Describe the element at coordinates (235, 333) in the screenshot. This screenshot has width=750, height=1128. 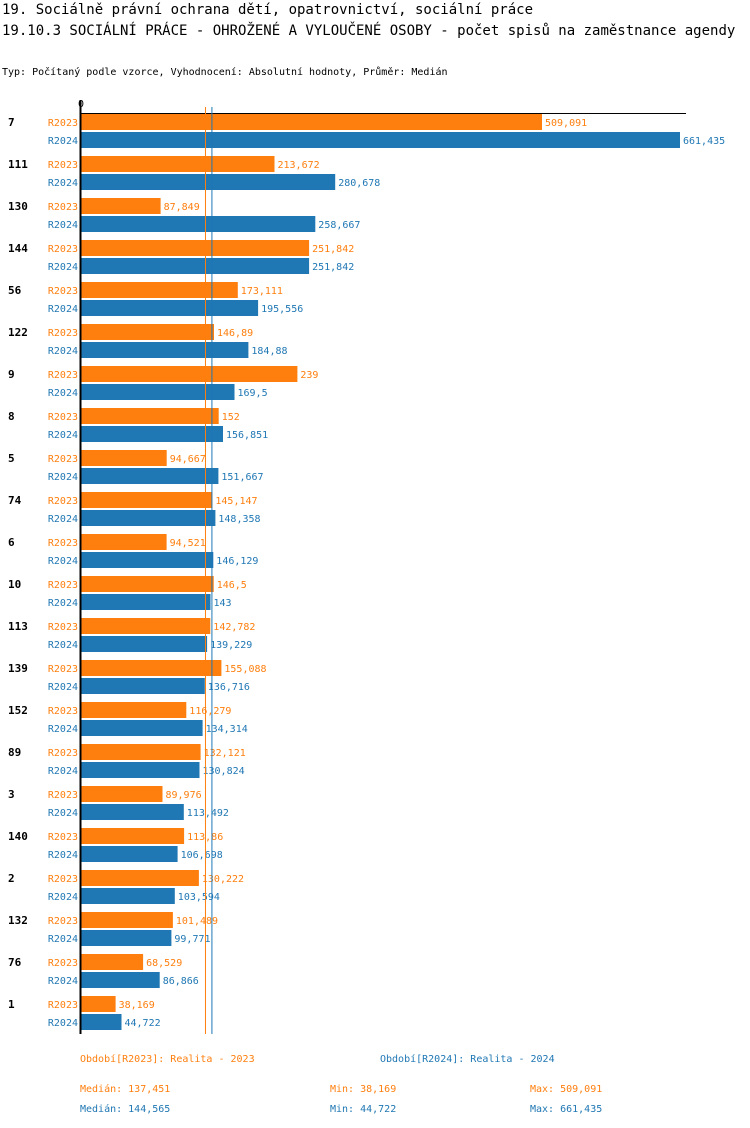
I see `data-label: 146,89` at that location.